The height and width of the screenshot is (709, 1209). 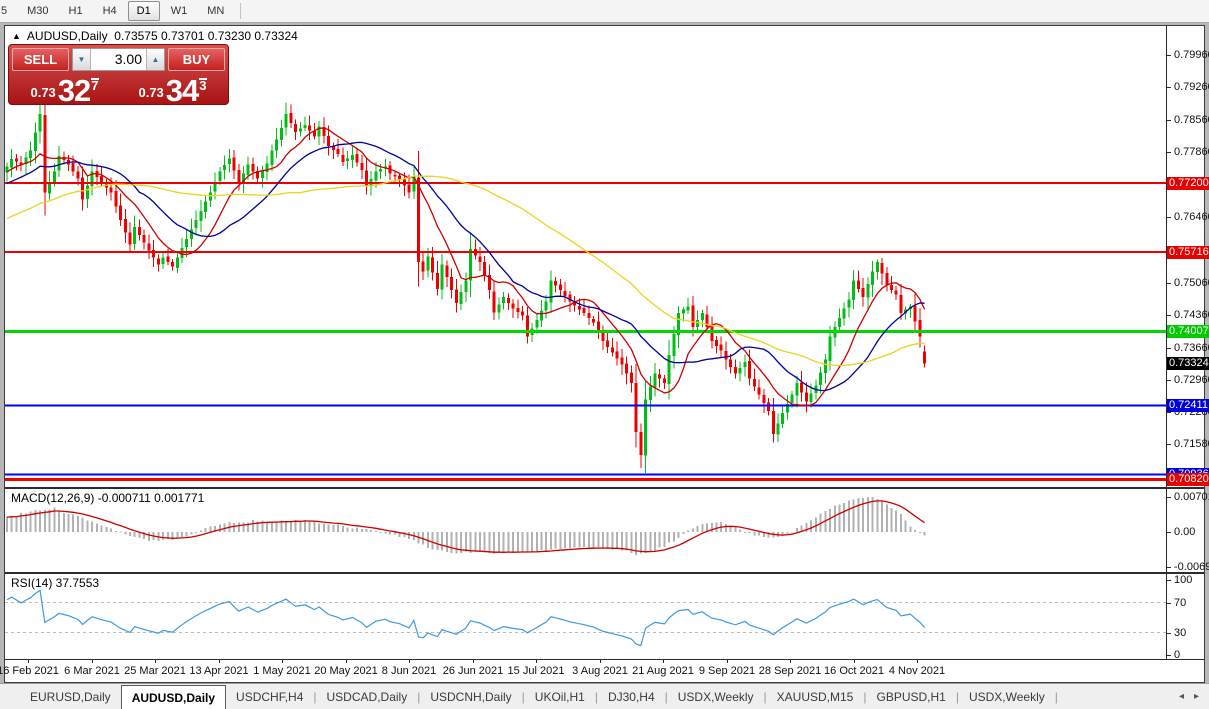 I want to click on macd-panel-canvas, so click(x=585, y=530).